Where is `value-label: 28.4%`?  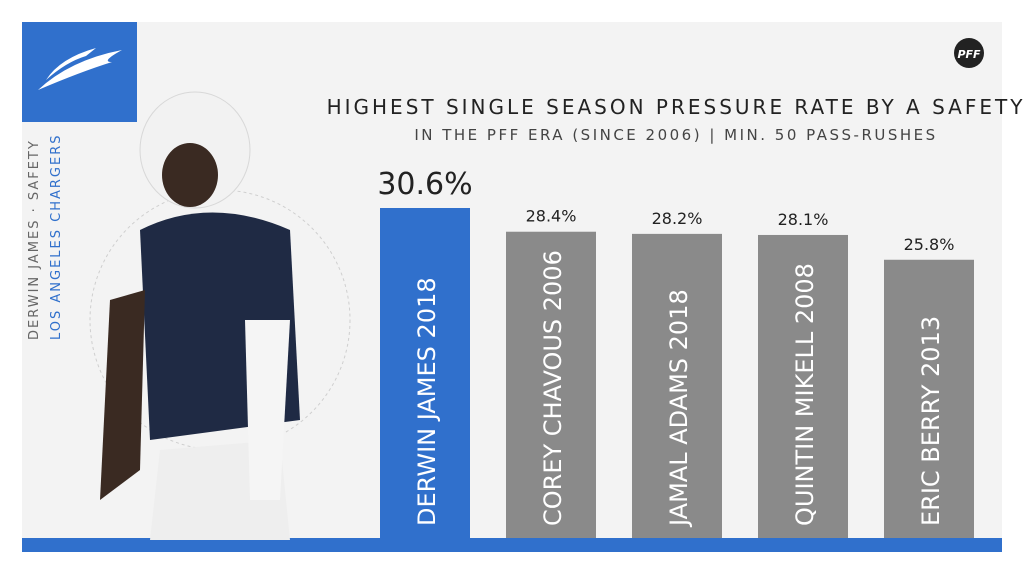
value-label: 28.4% is located at coordinates (551, 216).